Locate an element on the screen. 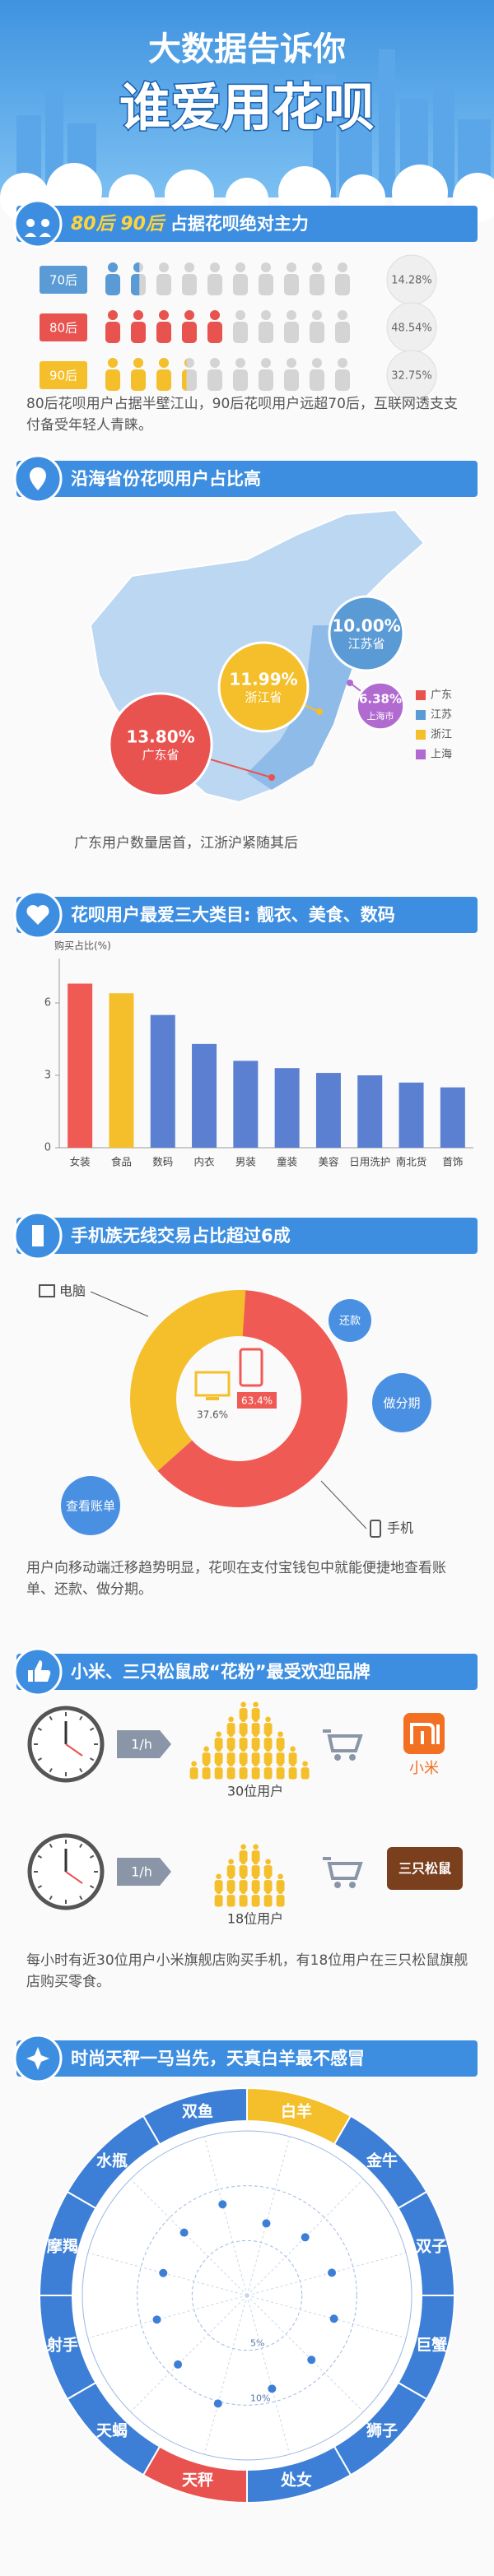 The height and width of the screenshot is (2576, 494). sign-label: 射手 is located at coordinates (62, 2346).